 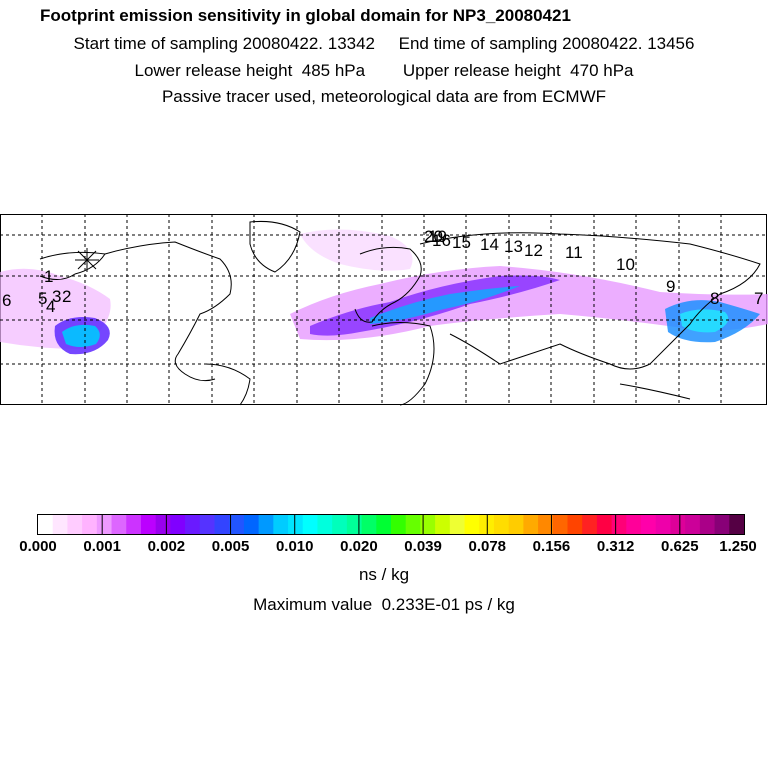 I want to click on alaska-coast, so click(x=72, y=265).